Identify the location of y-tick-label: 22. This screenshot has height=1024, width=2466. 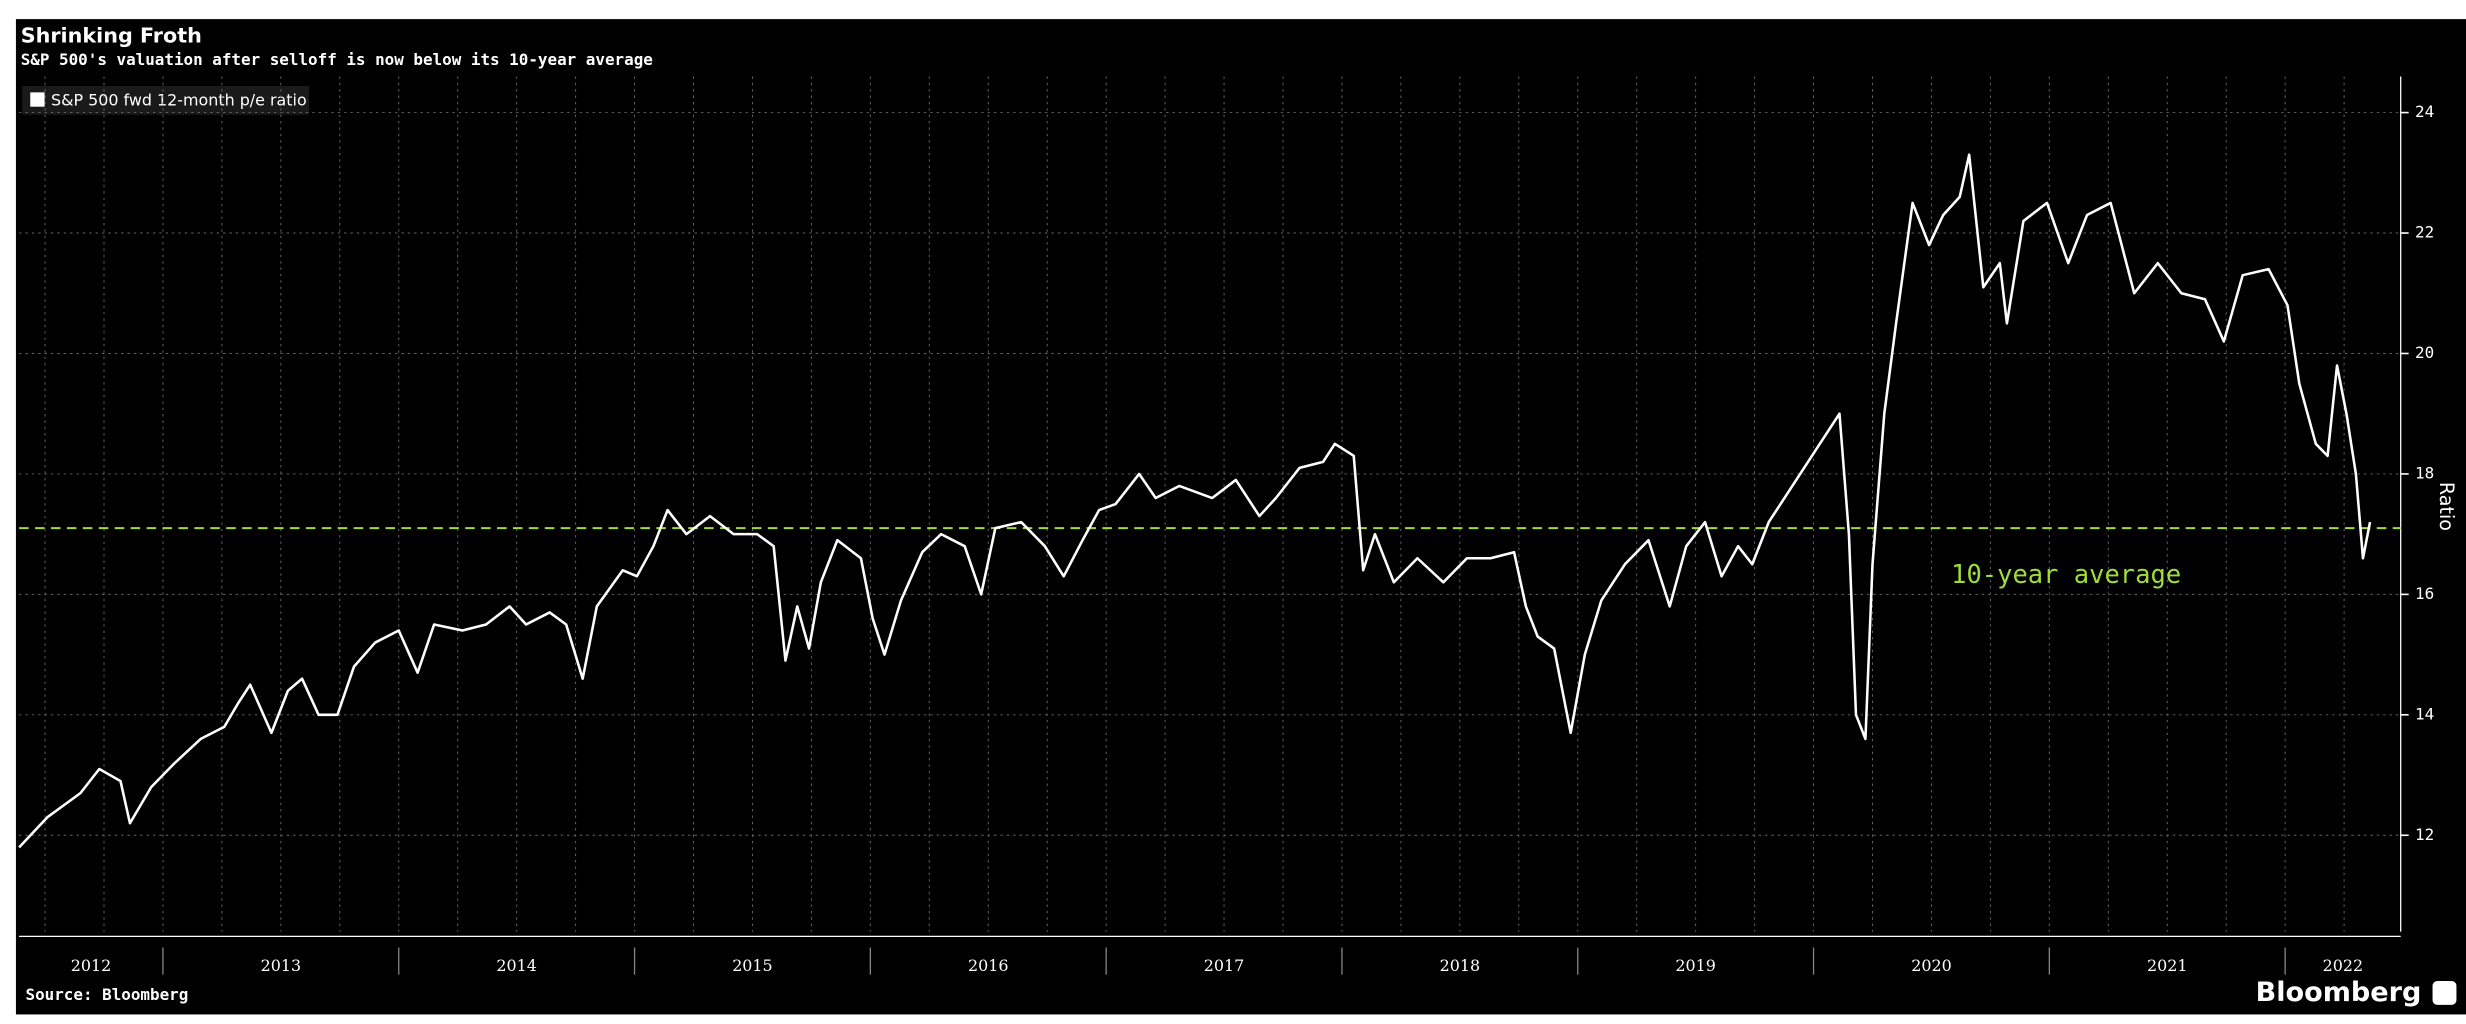
(2424, 232).